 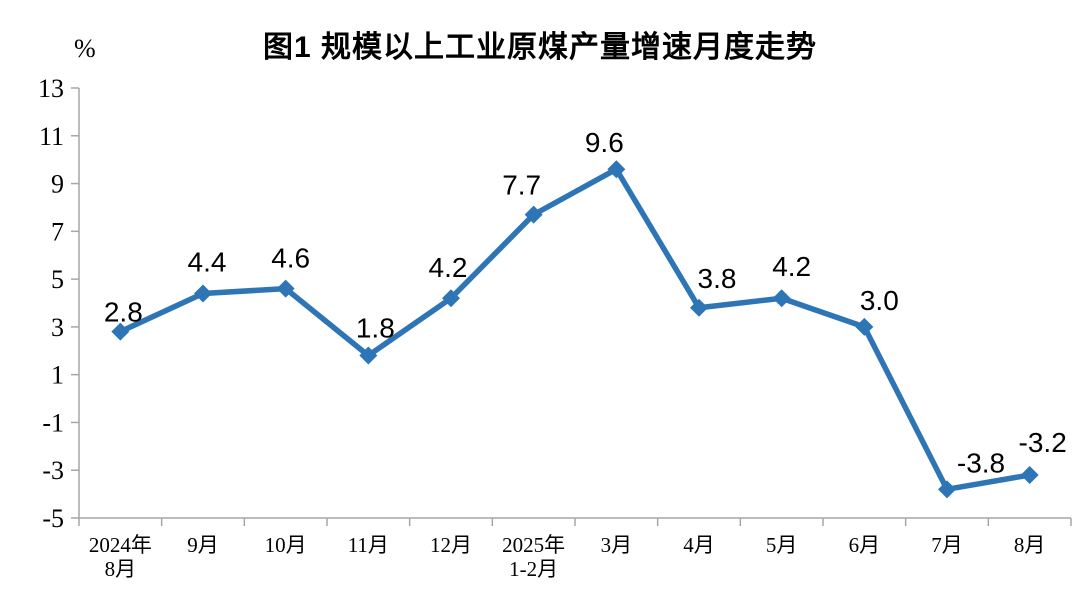 I want to click on data-point-label: 7.7, so click(x=521, y=185).